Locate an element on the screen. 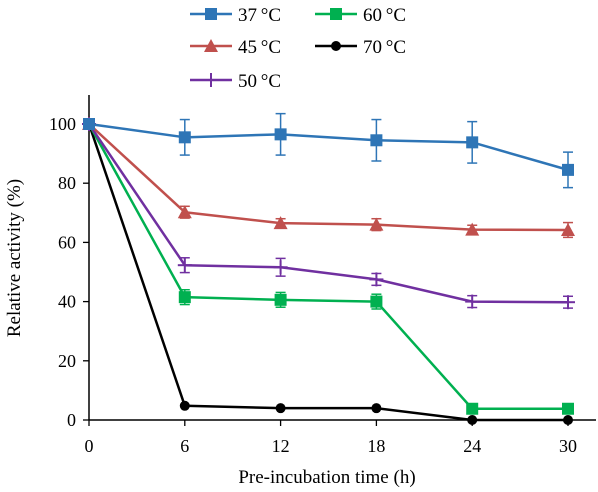  series-line is located at coordinates (328, 147).